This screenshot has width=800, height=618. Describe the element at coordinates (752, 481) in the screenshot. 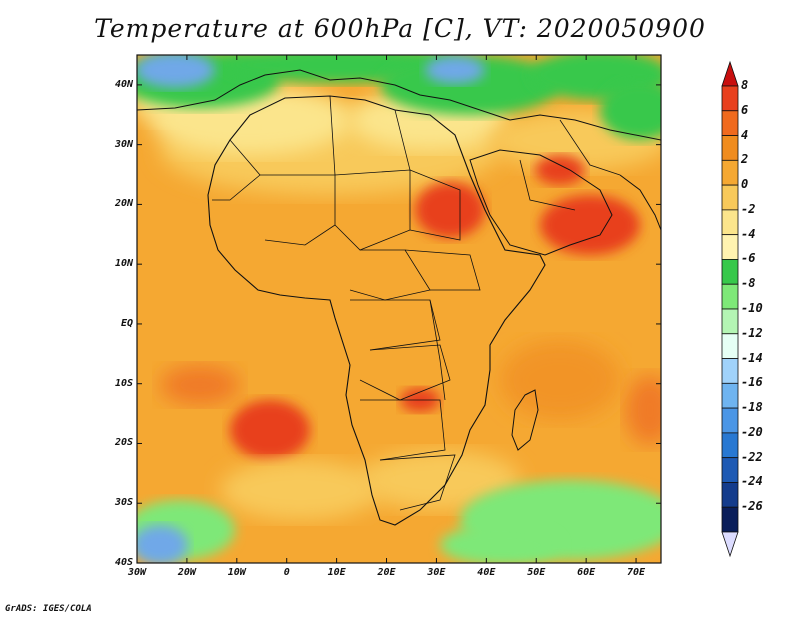

I see `colorbar-label: -24` at that location.